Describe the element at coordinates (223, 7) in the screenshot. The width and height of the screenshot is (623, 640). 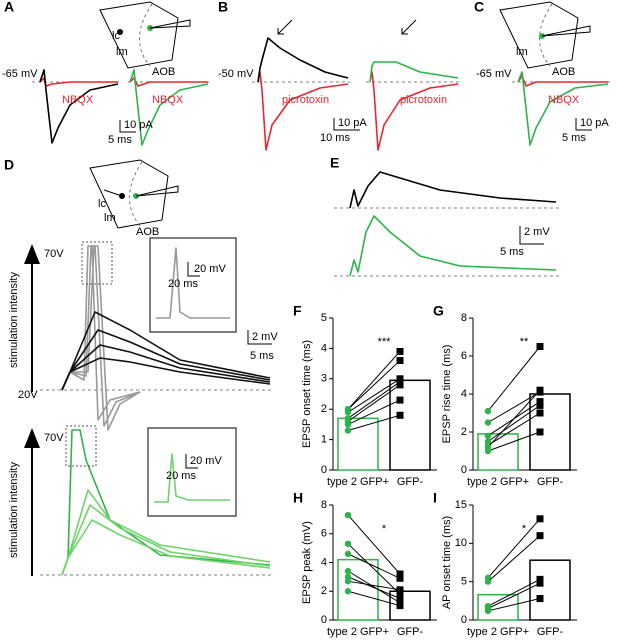
I see `panel-letter: B` at that location.